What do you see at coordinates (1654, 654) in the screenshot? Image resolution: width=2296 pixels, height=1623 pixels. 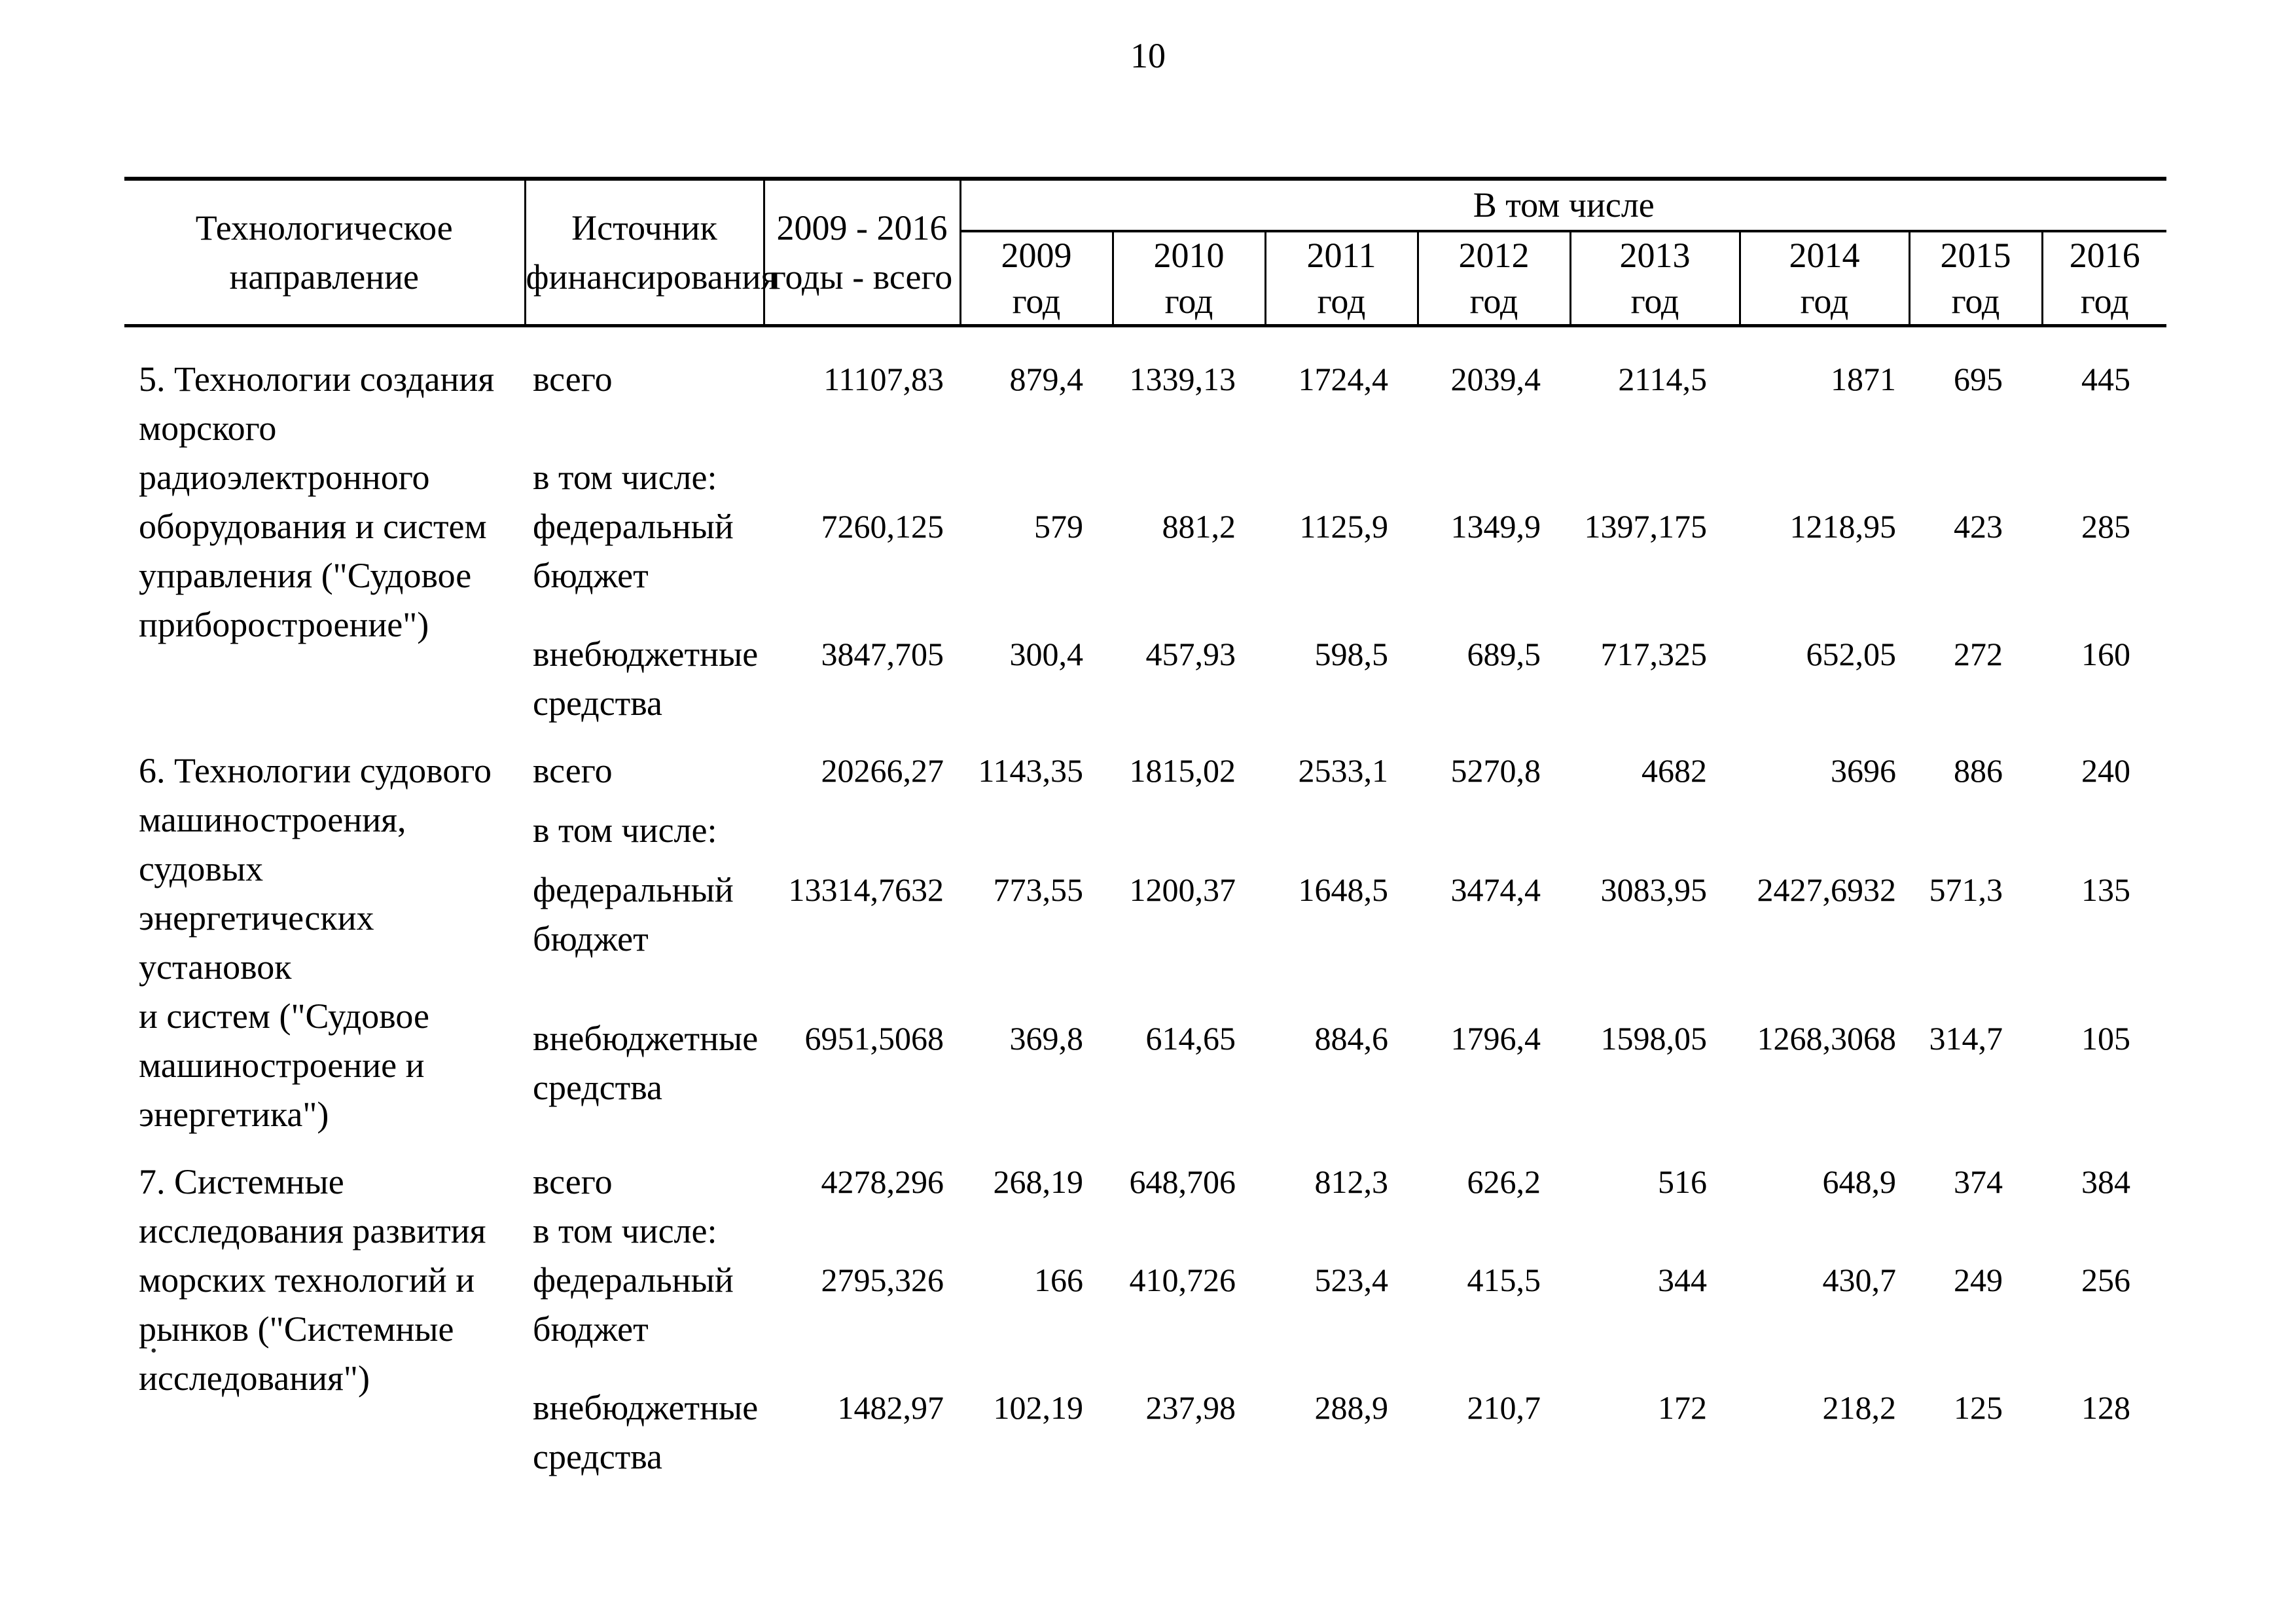 I see `value-cell: 717,325` at bounding box center [1654, 654].